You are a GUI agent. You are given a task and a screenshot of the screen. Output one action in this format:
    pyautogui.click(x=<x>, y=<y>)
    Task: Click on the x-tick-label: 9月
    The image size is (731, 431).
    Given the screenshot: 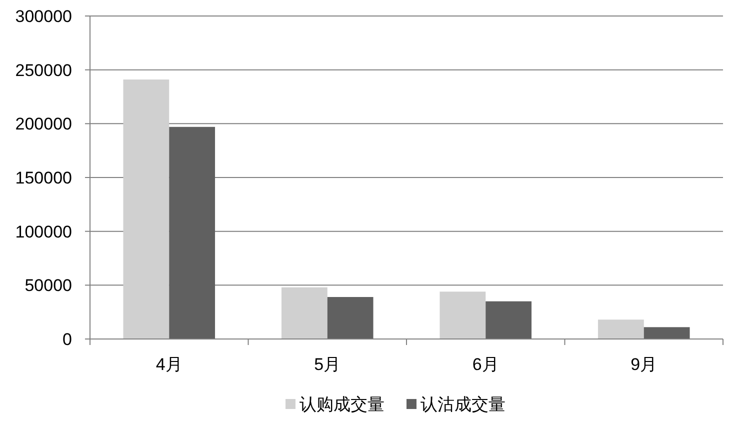 What is the action you would take?
    pyautogui.click(x=644, y=364)
    